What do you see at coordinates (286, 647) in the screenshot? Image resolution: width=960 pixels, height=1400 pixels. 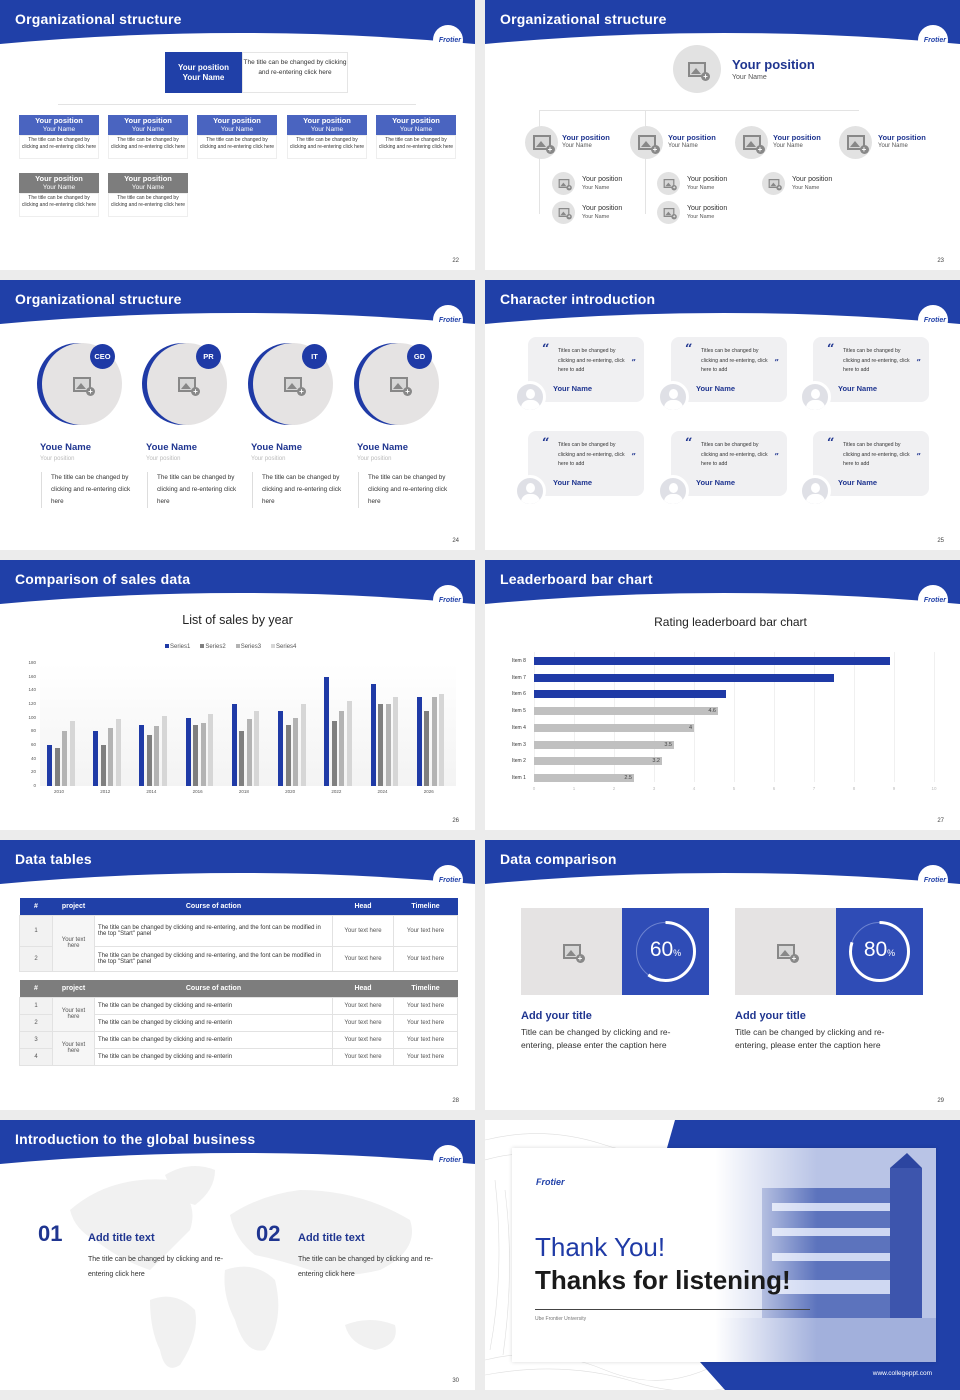 I see `legend-label: Series4` at bounding box center [286, 647].